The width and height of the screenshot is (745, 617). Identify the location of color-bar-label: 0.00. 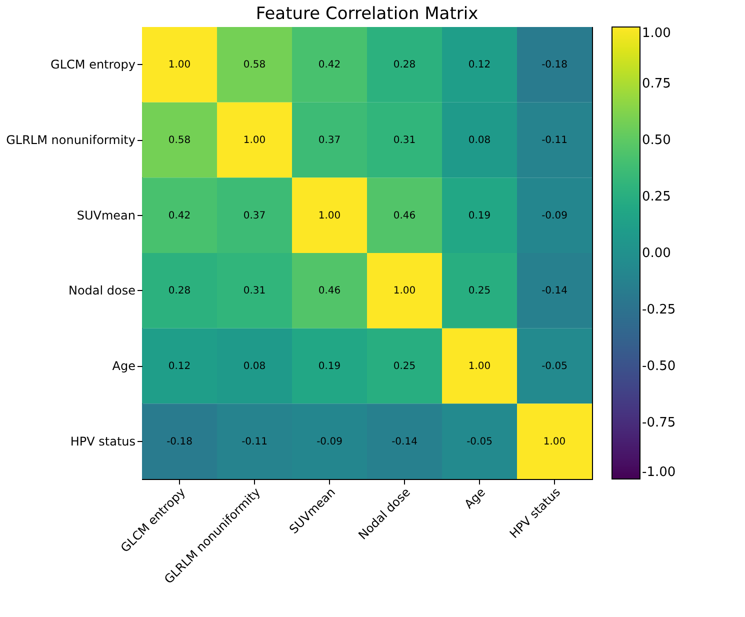
(656, 253).